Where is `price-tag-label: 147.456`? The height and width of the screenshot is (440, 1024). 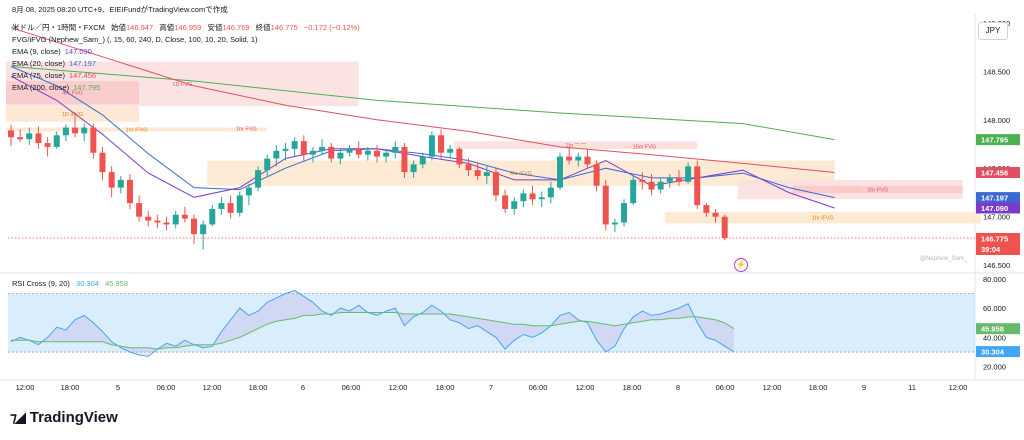 price-tag-label: 147.456 is located at coordinates (994, 172).